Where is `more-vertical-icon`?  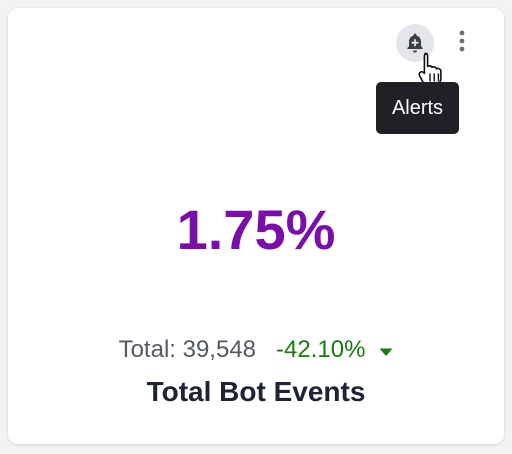
more-vertical-icon is located at coordinates (462, 43).